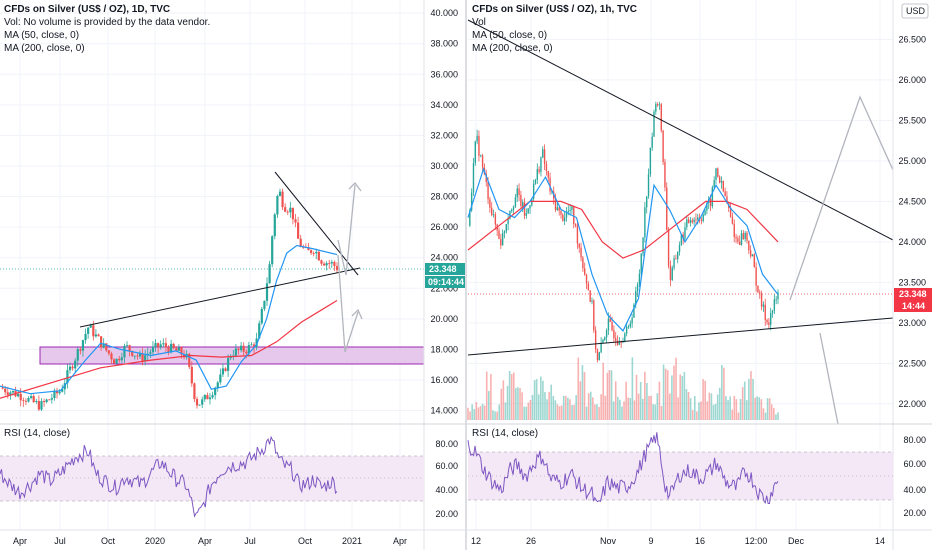 Image resolution: width=932 pixels, height=555 pixels. Describe the element at coordinates (841, 198) in the screenshot. I see `right-projection-up` at that location.